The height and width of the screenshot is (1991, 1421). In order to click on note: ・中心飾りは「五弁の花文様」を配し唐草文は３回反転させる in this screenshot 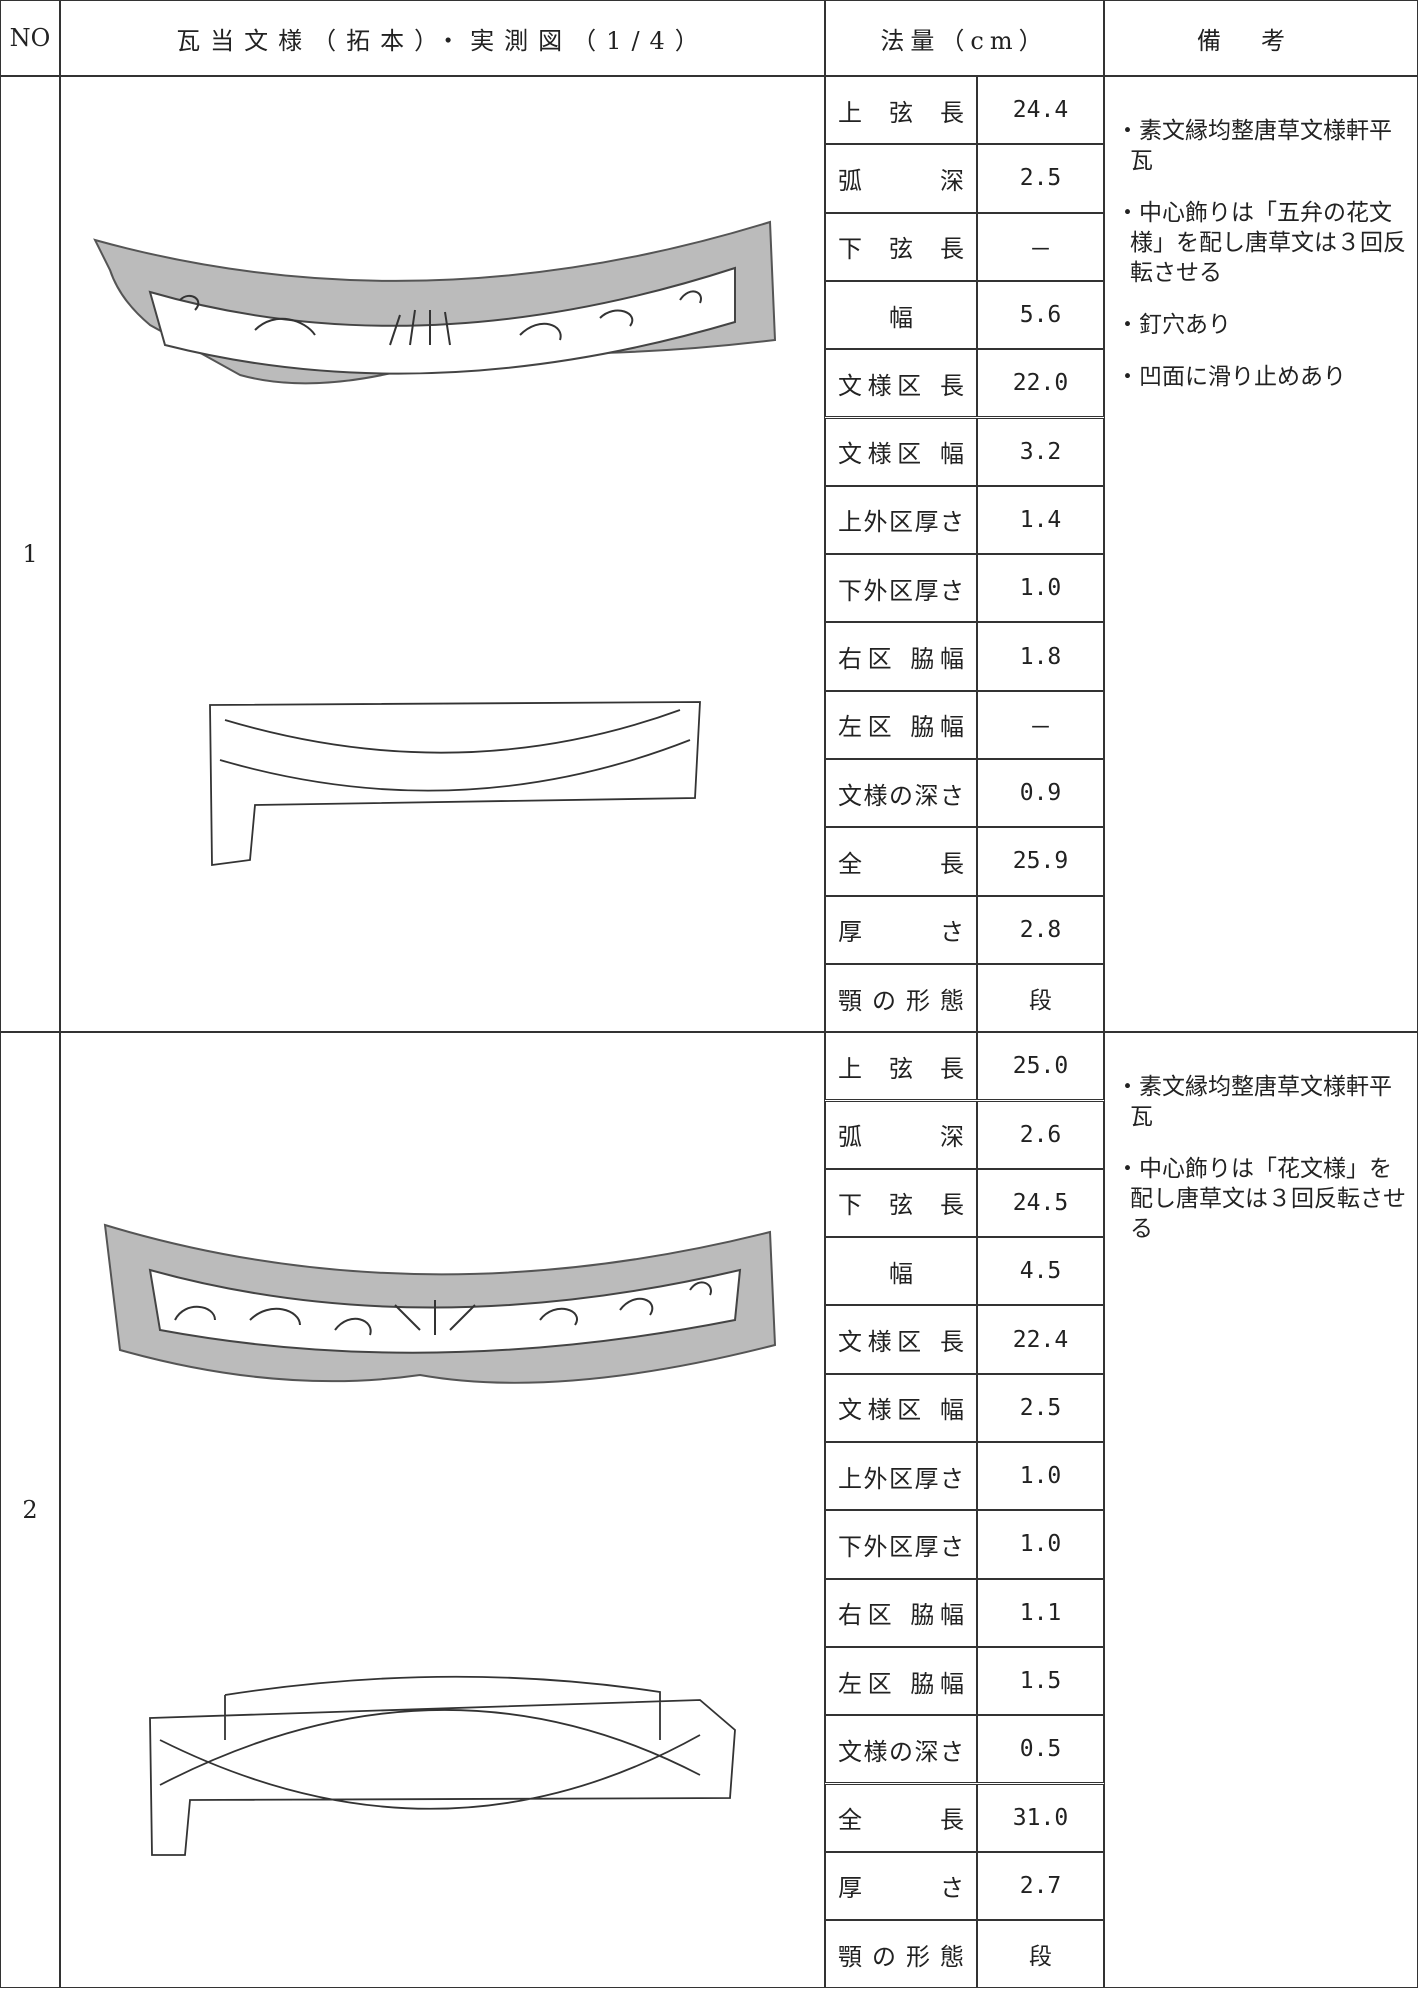, I will do `click(1261, 243)`.